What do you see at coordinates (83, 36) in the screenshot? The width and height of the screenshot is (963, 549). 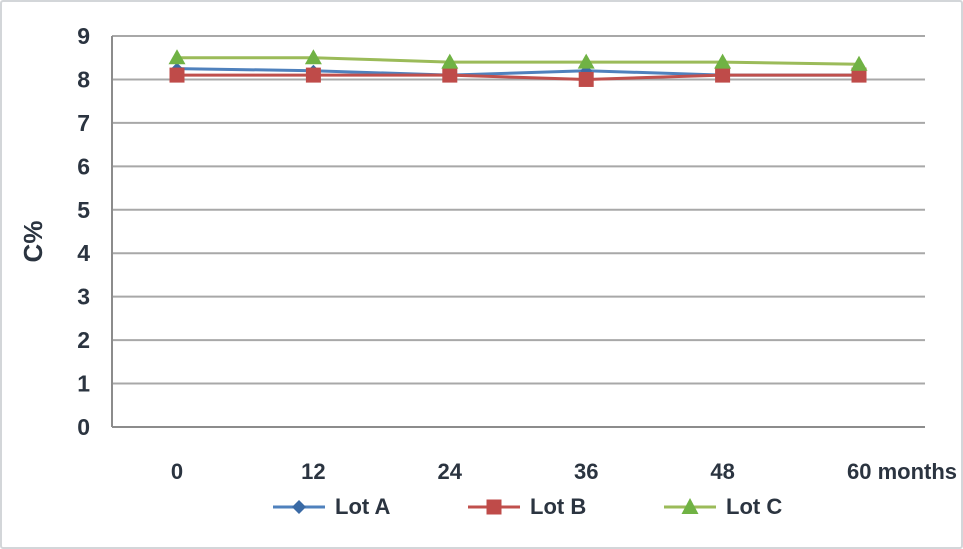 I see `y-tick-label: 9` at bounding box center [83, 36].